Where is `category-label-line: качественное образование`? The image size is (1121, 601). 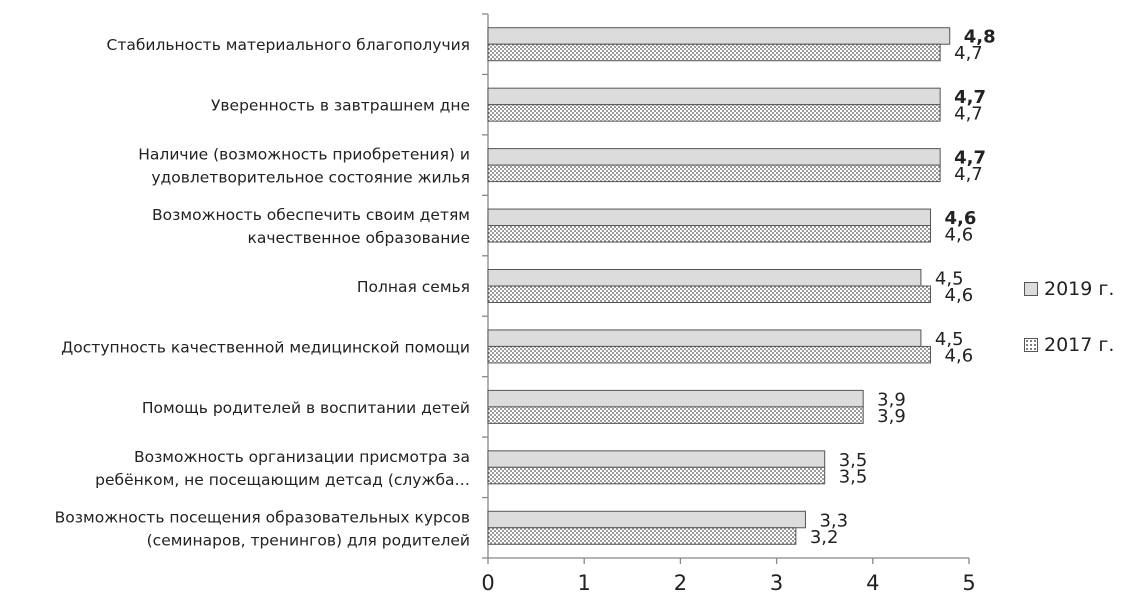 category-label-line: качественное образование is located at coordinates (359, 238).